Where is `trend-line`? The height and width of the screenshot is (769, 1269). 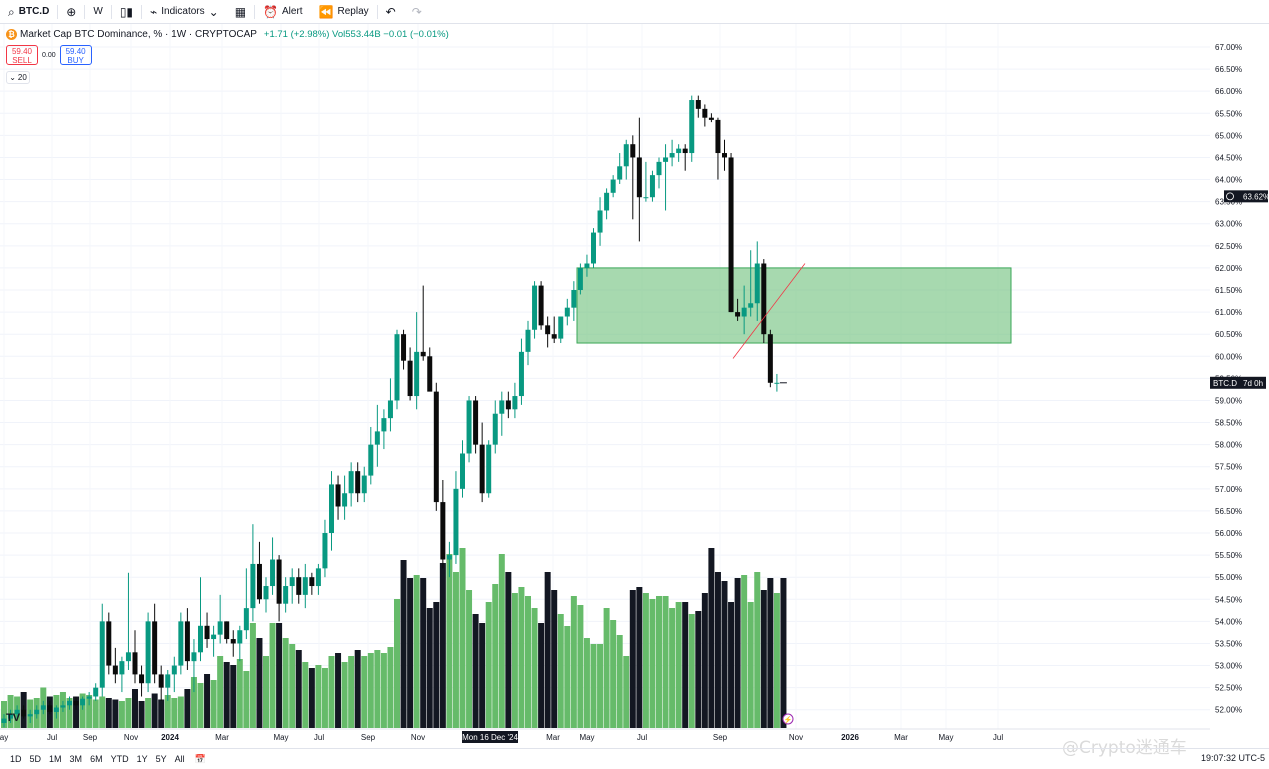
trend-line is located at coordinates (769, 323).